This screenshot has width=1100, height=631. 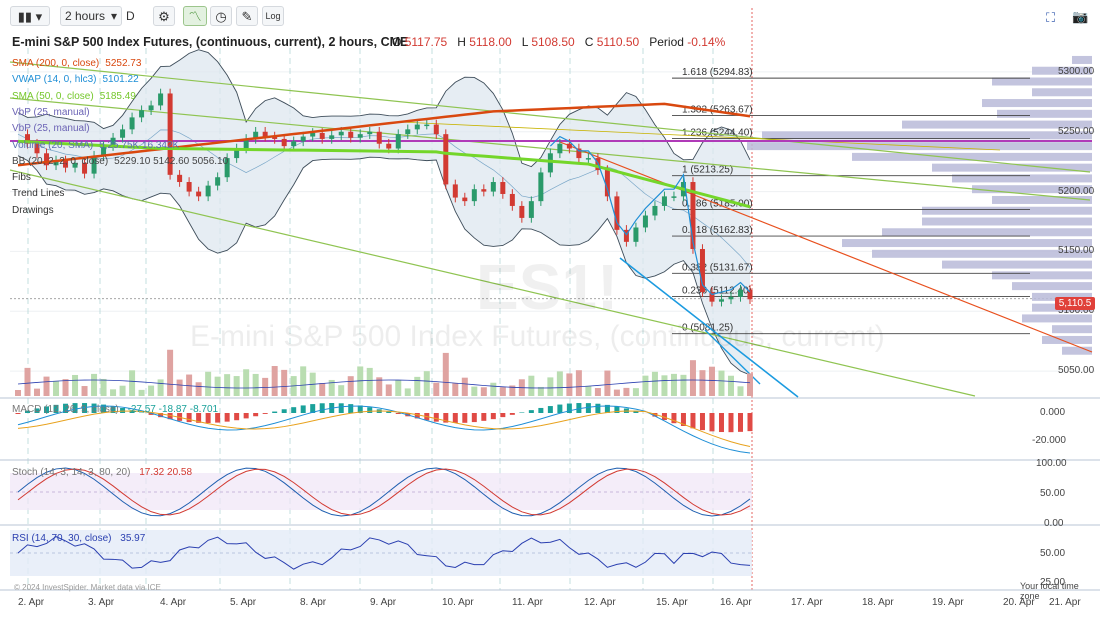 I want to click on drawing-tools-button: ✎, so click(x=247, y=16).